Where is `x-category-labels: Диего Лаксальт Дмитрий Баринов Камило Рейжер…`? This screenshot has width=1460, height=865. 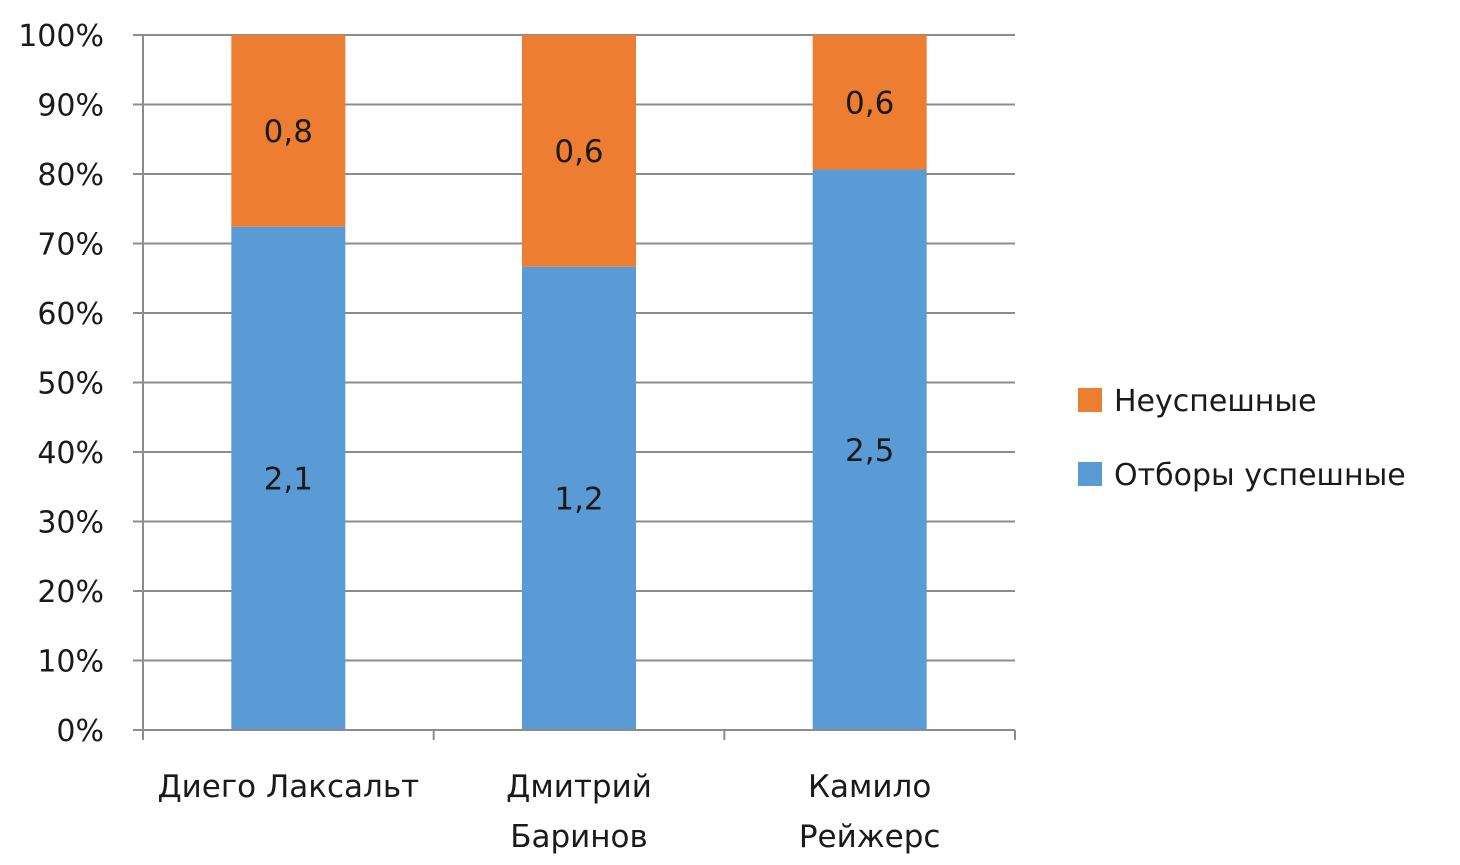 x-category-labels: Диего Лаксальт Дмитрий Баринов Камило Рейжер… is located at coordinates (548, 812).